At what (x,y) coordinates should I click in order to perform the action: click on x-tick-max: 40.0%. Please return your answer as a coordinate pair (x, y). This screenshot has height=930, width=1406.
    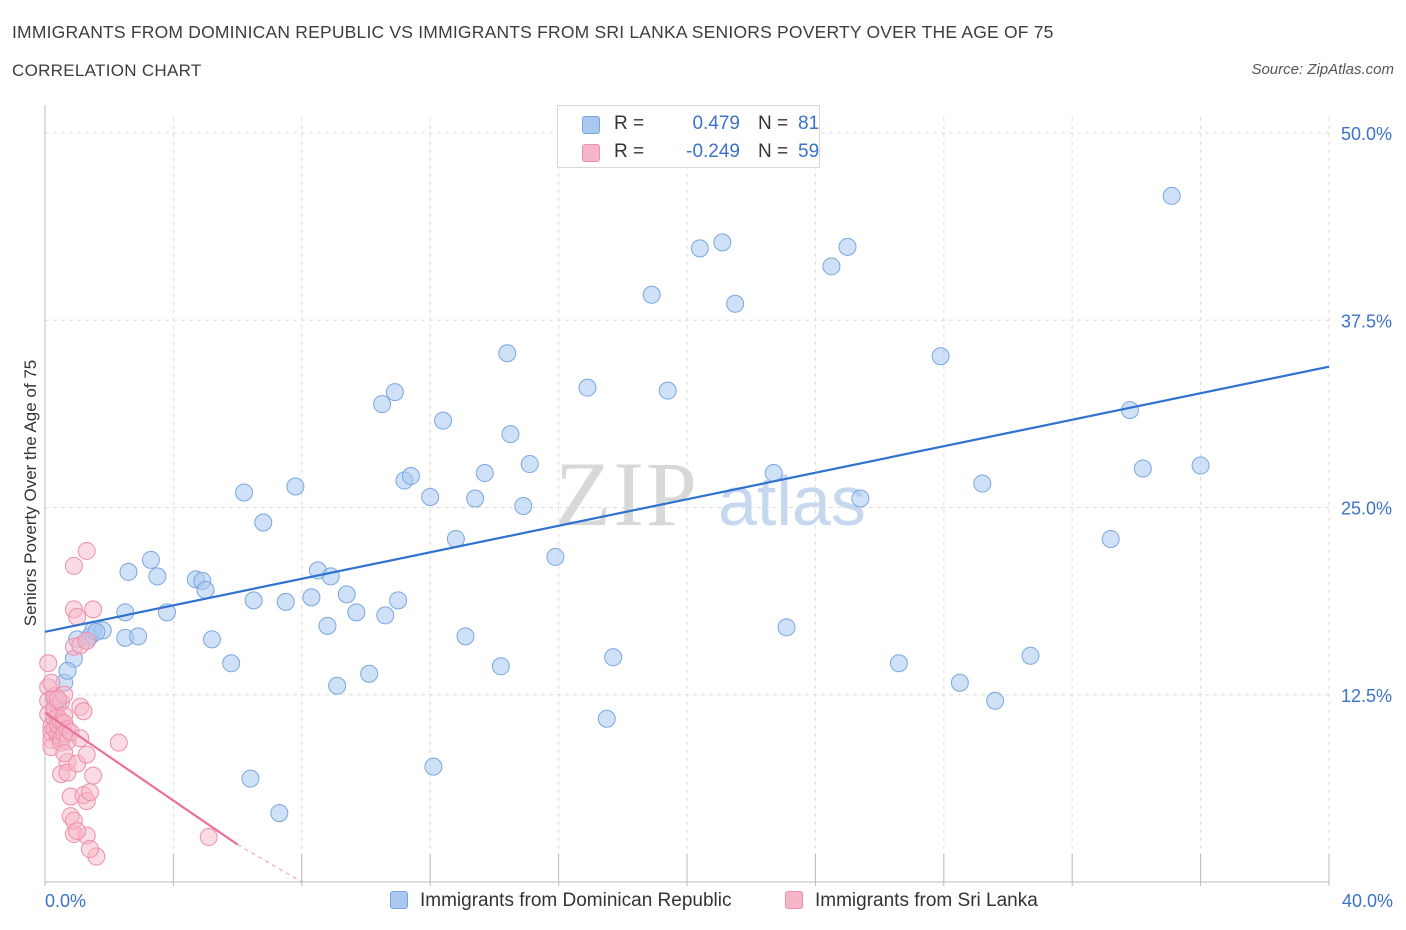
    Looking at the image, I should click on (1367, 901).